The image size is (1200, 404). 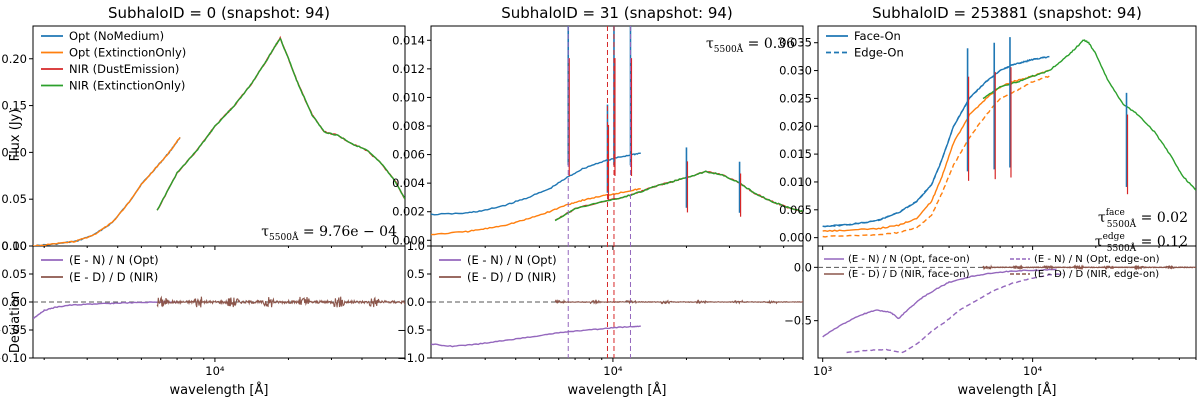 What do you see at coordinates (219, 13) in the screenshot?
I see `panel-title: SubhaloID = 0 (snapshot: 94)` at bounding box center [219, 13].